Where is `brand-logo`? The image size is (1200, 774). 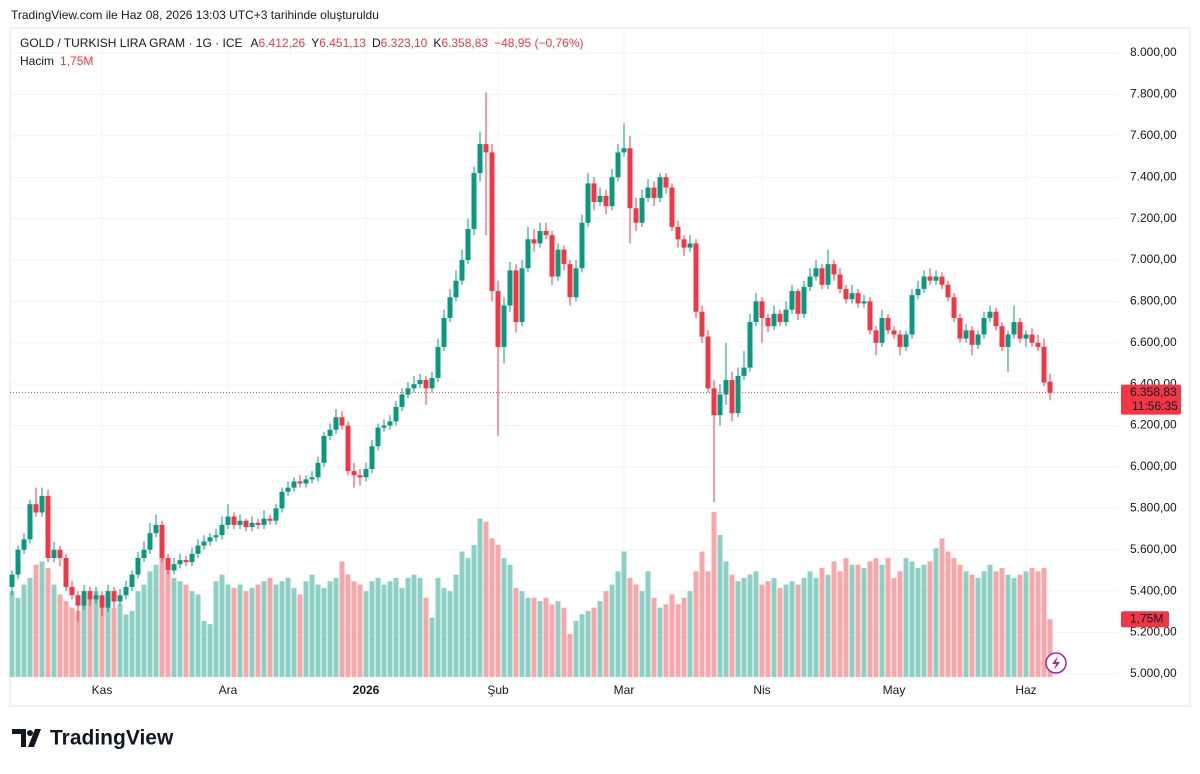
brand-logo is located at coordinates (26, 738).